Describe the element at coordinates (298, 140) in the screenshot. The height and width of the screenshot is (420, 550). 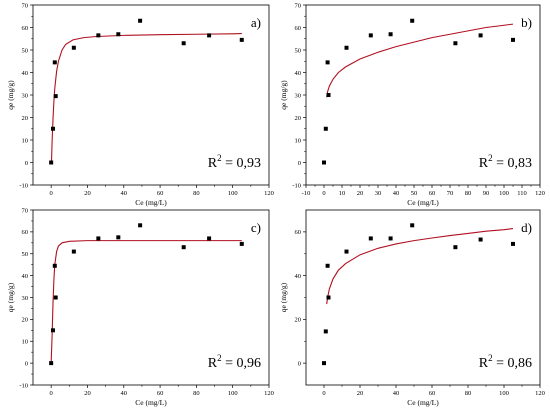
I see `y-tick-label: 10` at that location.